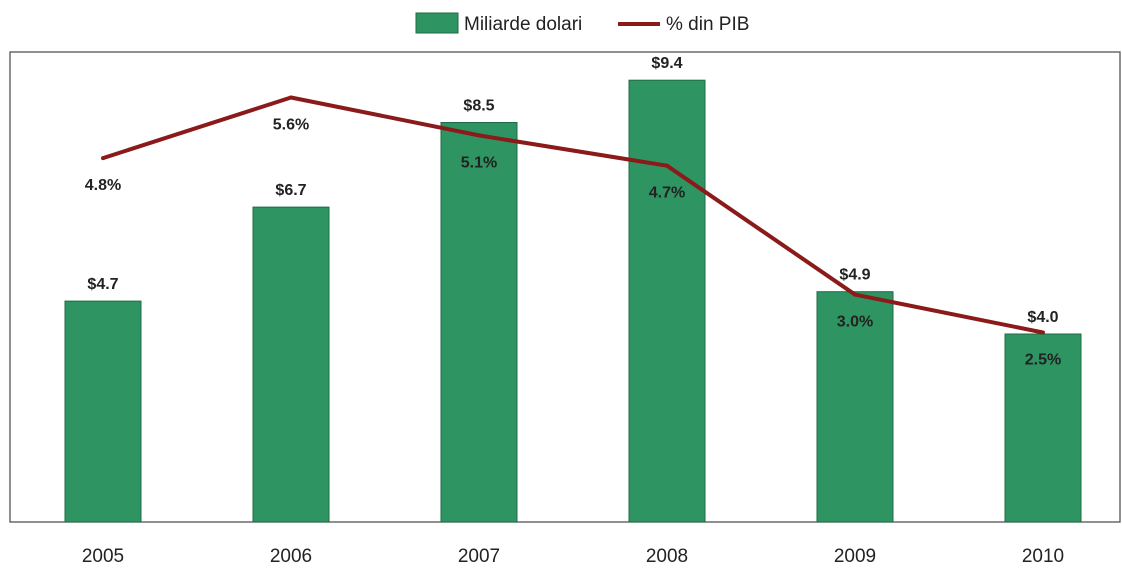 The width and height of the screenshot is (1122, 569). I want to click on line-value-label-2005: 4.8%, so click(103, 185).